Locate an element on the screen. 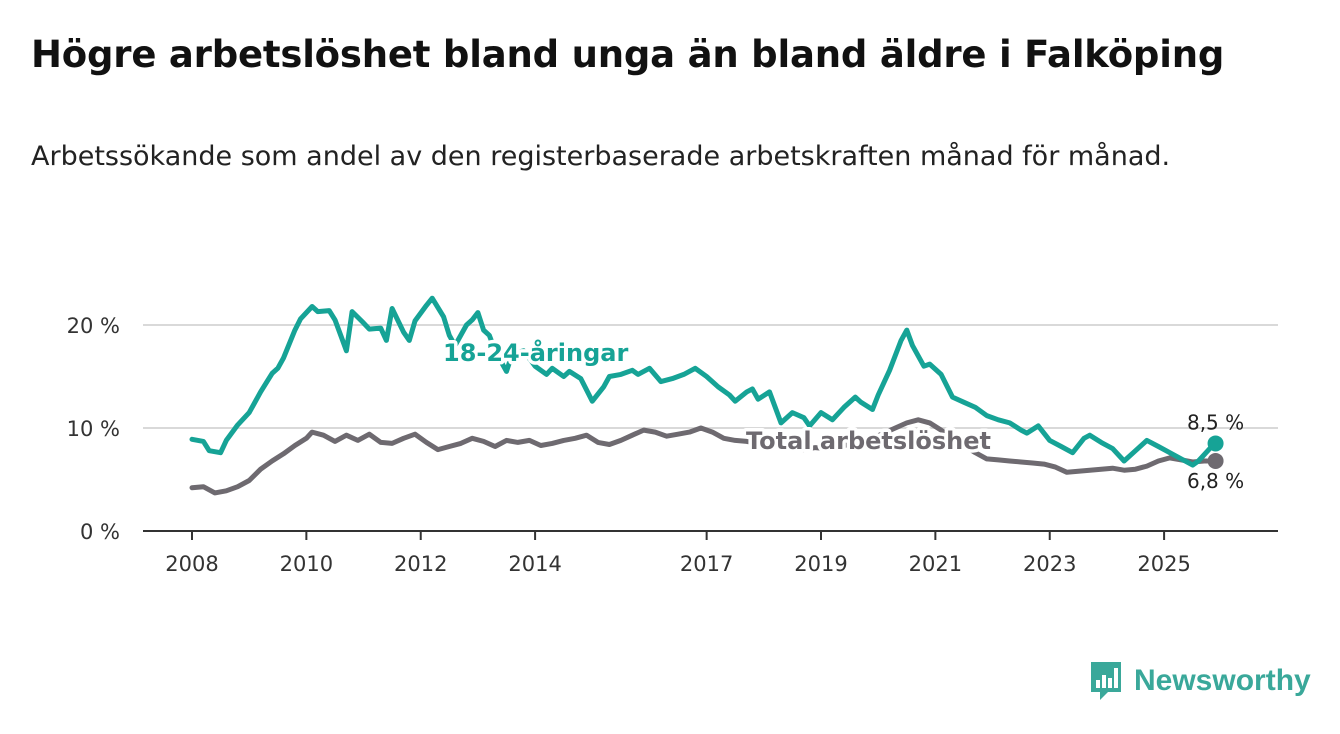  x-tick-label: 2008 is located at coordinates (191, 564).